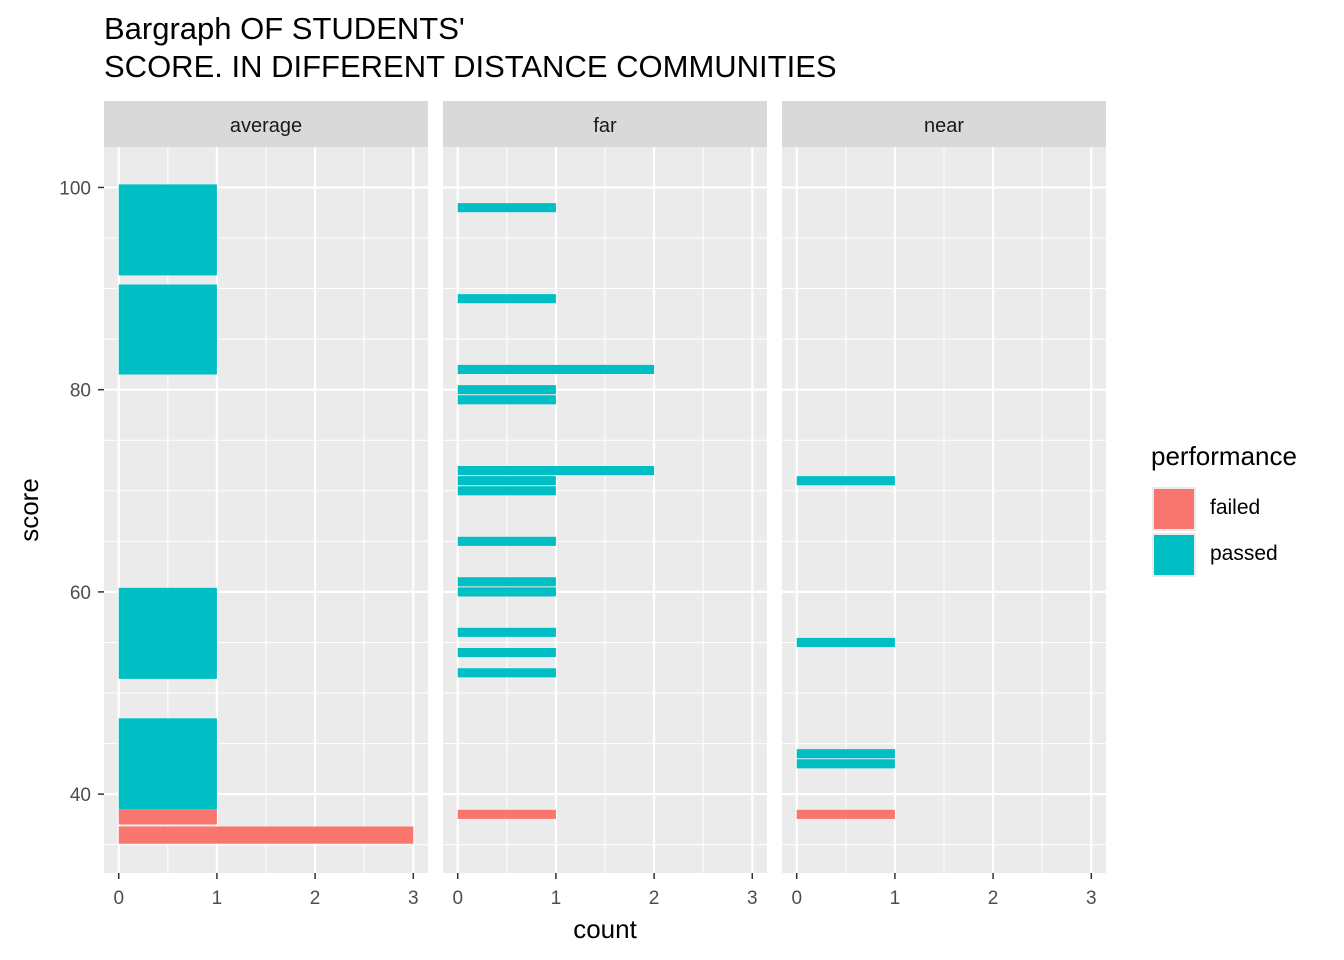 This screenshot has height=960, width=1344. I want to click on legend-swatch-failed, so click(1174, 509).